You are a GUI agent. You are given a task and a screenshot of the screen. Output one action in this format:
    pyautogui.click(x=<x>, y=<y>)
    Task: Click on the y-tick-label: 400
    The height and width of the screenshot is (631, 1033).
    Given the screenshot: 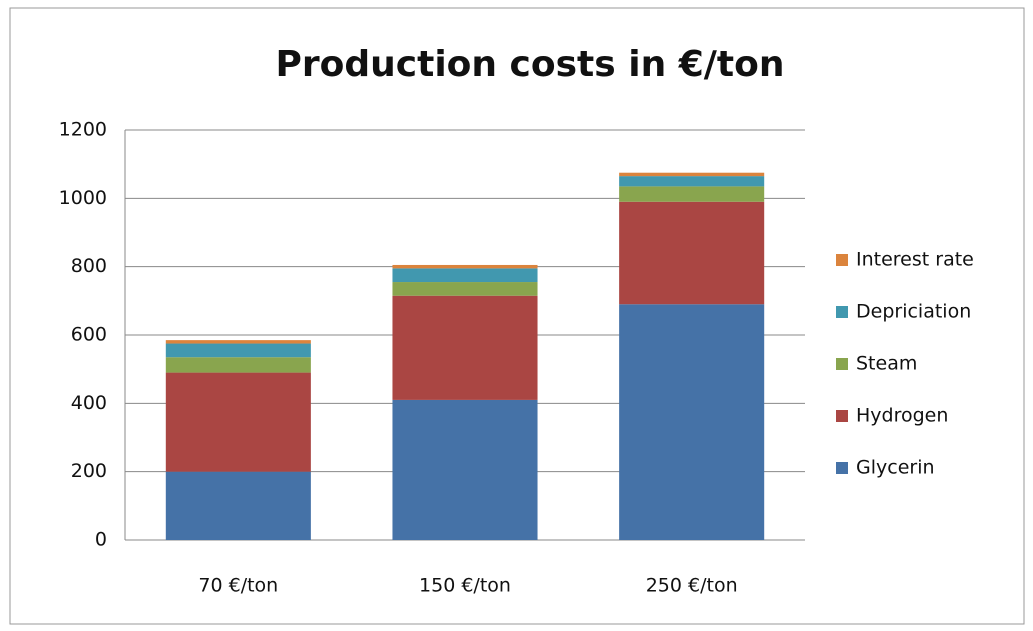 What is the action you would take?
    pyautogui.click(x=89, y=403)
    